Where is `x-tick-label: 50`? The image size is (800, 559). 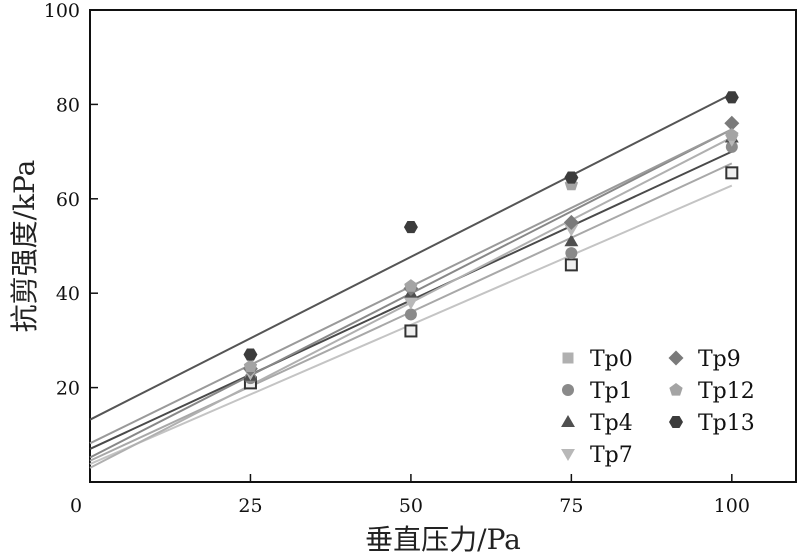 x-tick-label: 50 is located at coordinates (411, 506).